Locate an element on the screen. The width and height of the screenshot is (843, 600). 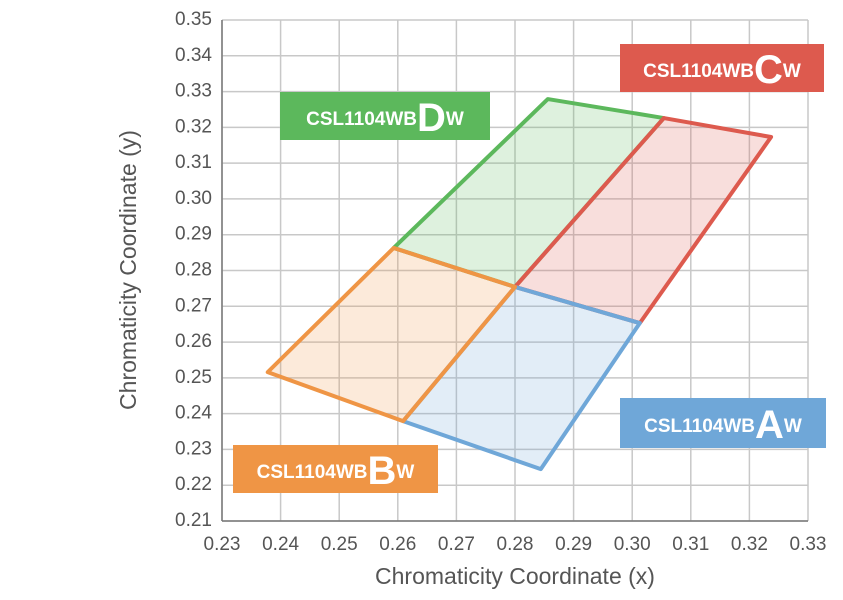
y-tick-label: 0.32 is located at coordinates (193, 126).